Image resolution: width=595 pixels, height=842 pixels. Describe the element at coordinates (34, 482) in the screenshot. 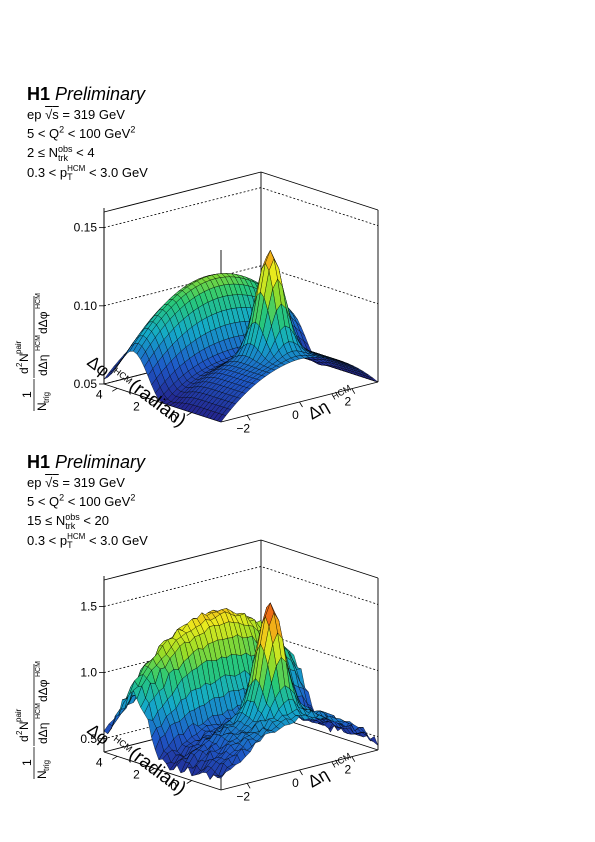

I see `beam-label: ep` at that location.